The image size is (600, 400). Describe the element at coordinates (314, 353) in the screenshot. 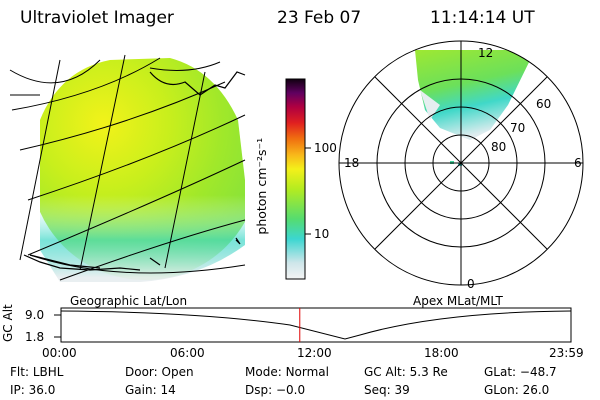

I see `timeline-xtick-1200: 12:00` at that location.